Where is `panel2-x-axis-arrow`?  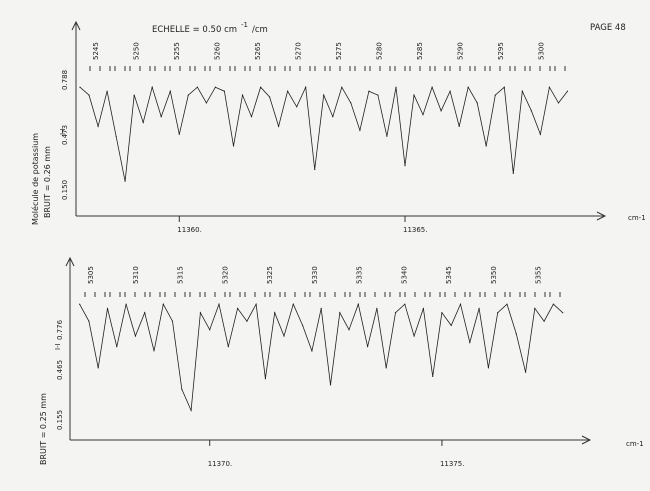
panel2-x-axis-arrow is located at coordinates (586, 440).